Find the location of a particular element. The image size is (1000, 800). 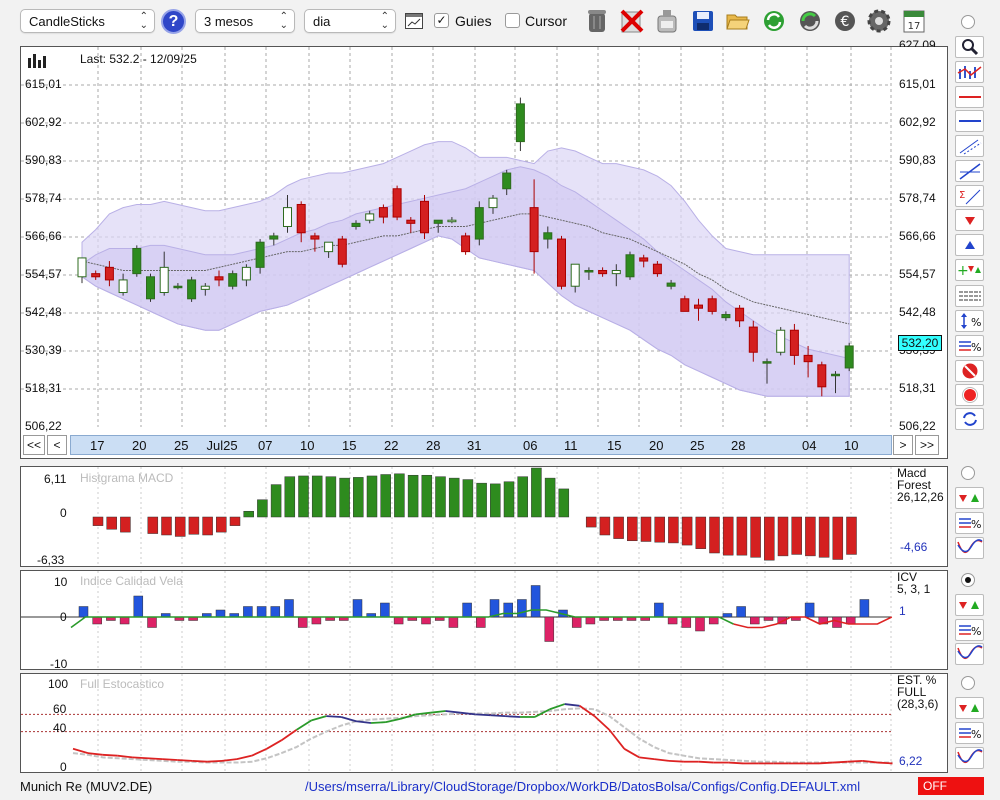

macd-percent-icon: % is located at coordinates (969, 523).